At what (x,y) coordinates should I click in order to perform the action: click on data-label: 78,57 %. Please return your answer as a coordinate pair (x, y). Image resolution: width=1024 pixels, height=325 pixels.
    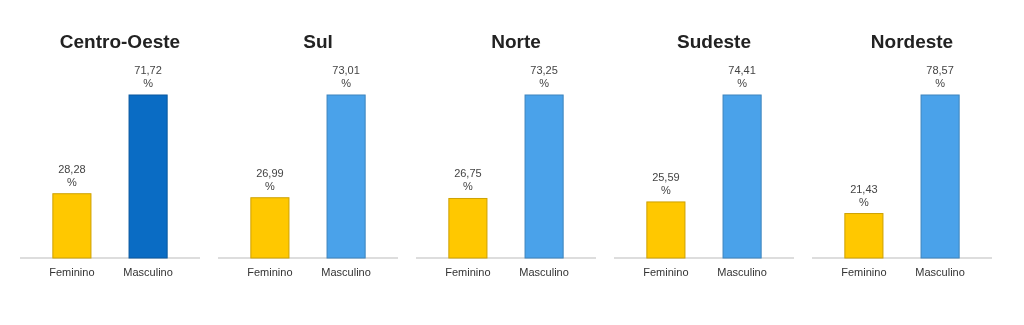
    Looking at the image, I should click on (940, 76).